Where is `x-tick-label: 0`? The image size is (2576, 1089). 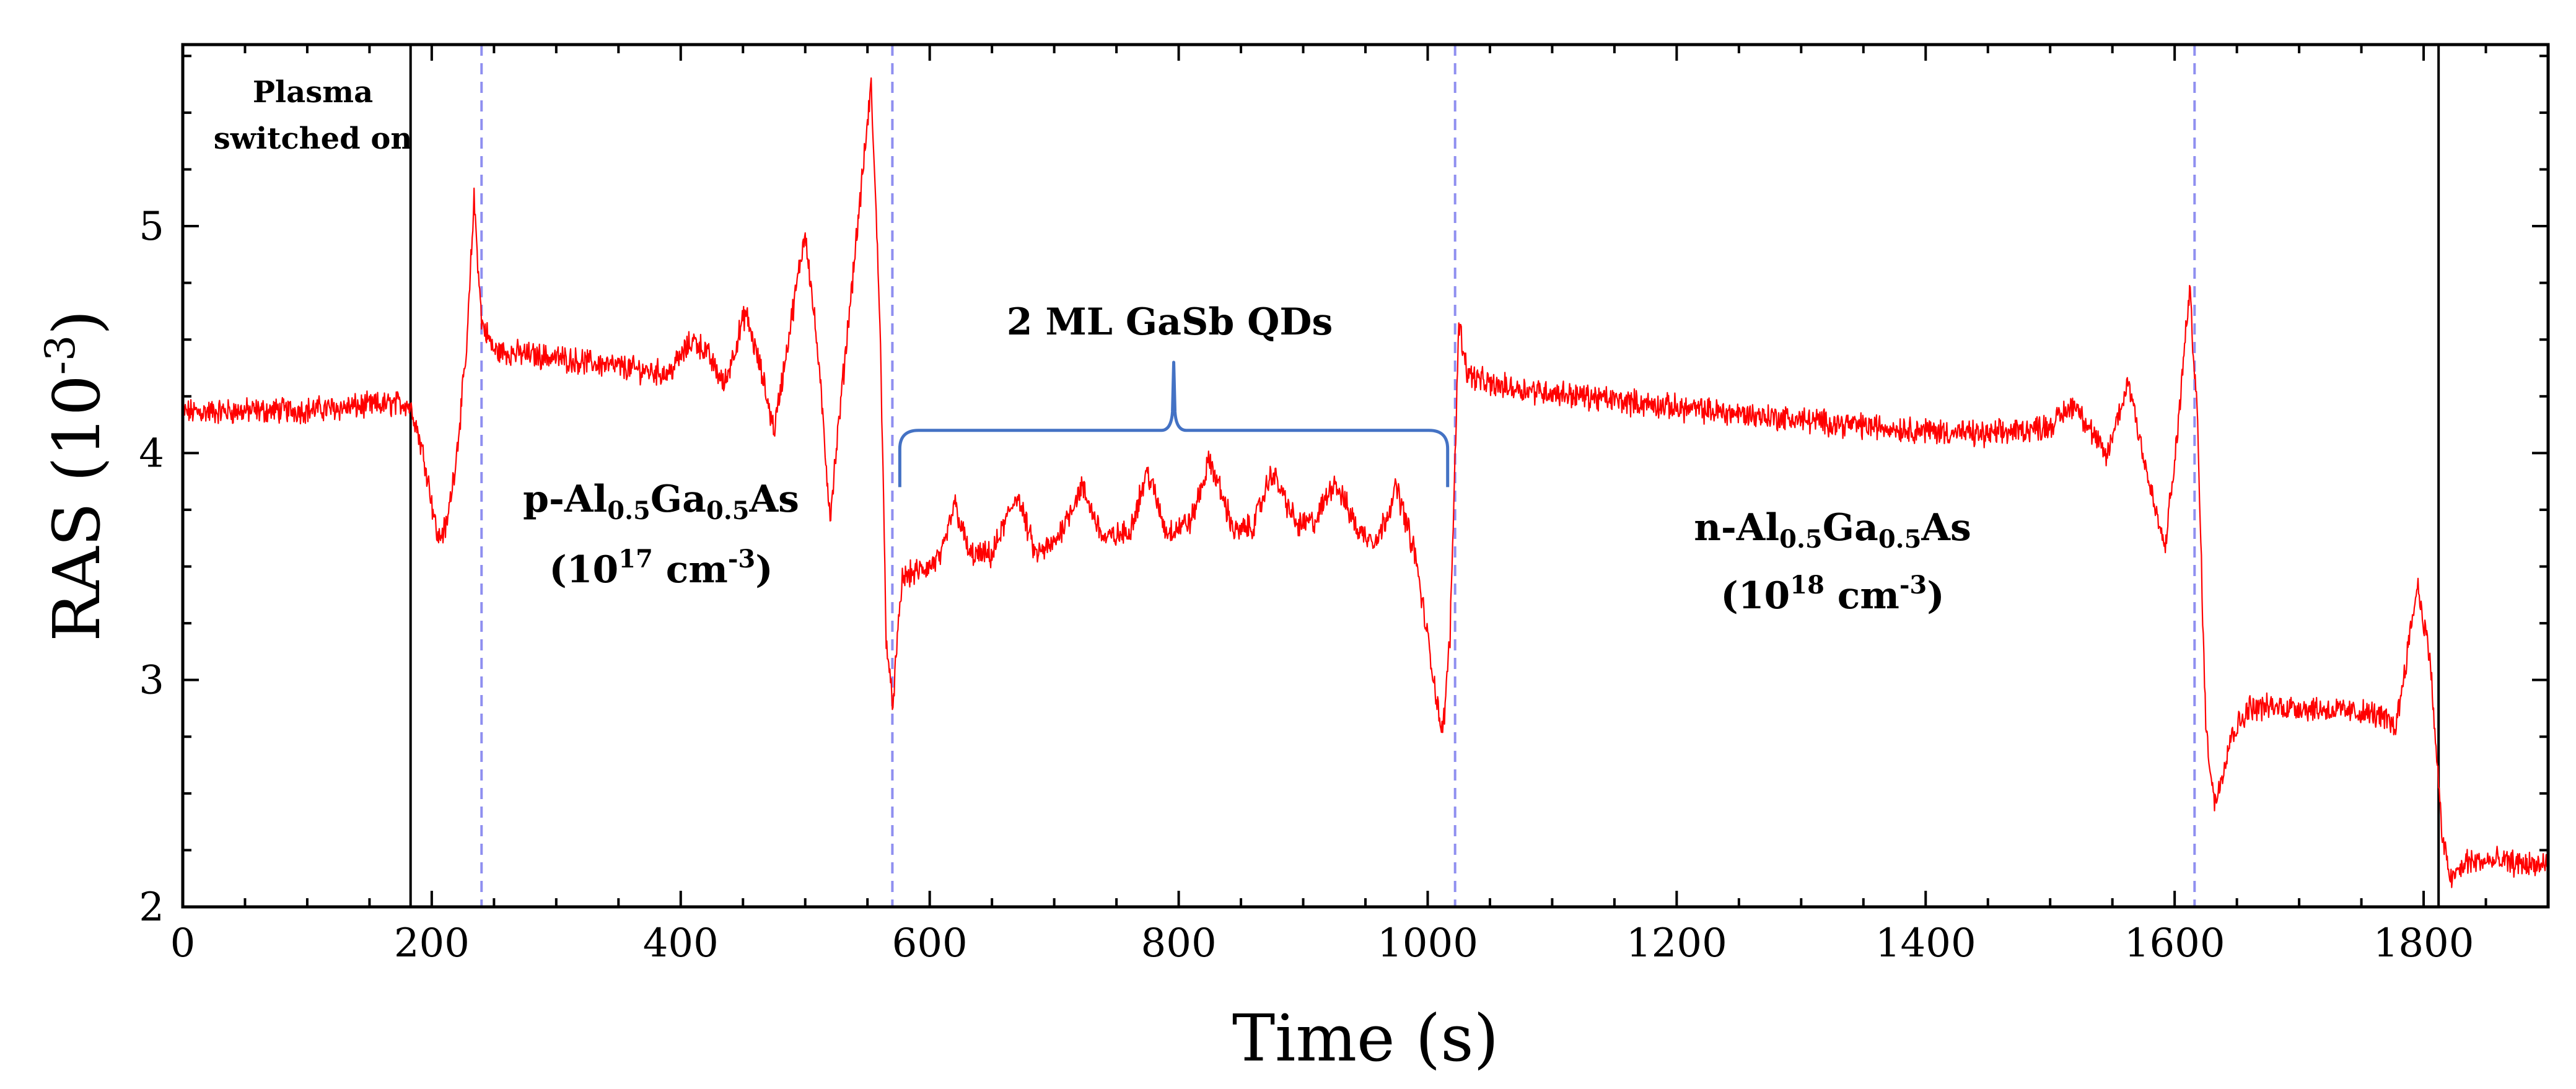 x-tick-label: 0 is located at coordinates (183, 944).